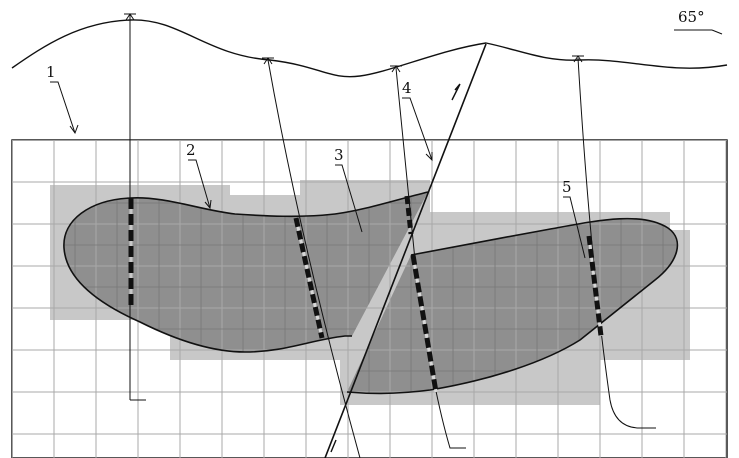 The width and height of the screenshot is (739, 458). I want to click on fault-arrow-upper, so click(456, 92).